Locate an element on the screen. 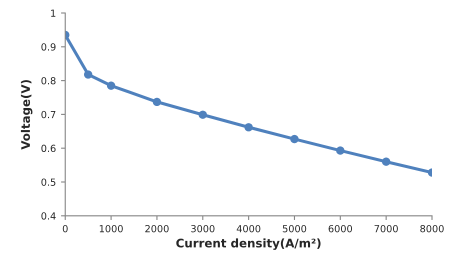  y-axis-title: Voltage(V) is located at coordinates (26, 115).